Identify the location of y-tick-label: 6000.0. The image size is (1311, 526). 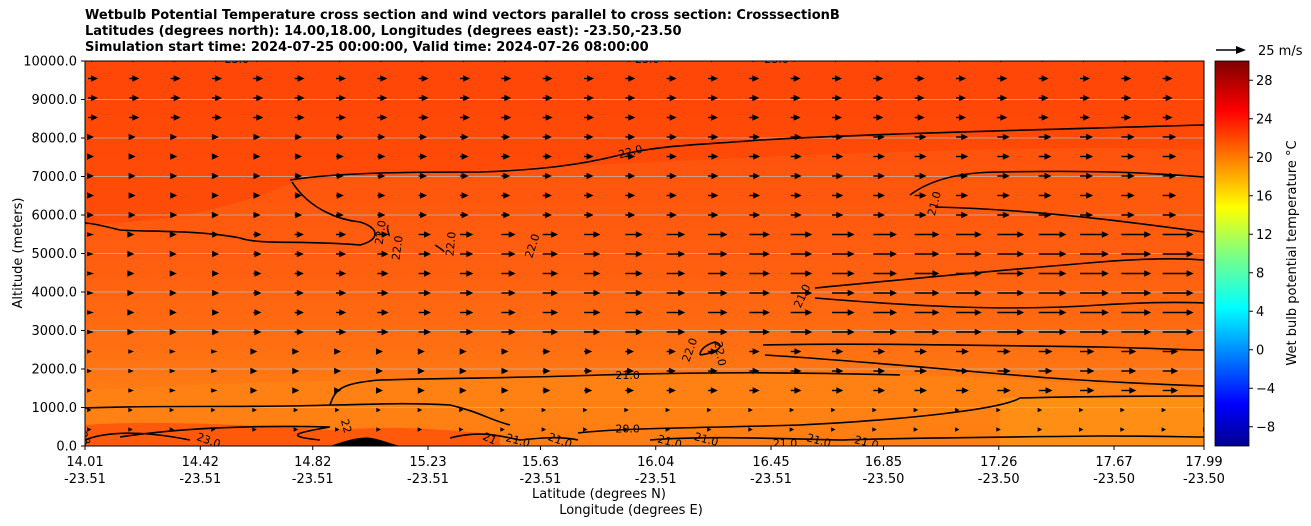
(55, 216).